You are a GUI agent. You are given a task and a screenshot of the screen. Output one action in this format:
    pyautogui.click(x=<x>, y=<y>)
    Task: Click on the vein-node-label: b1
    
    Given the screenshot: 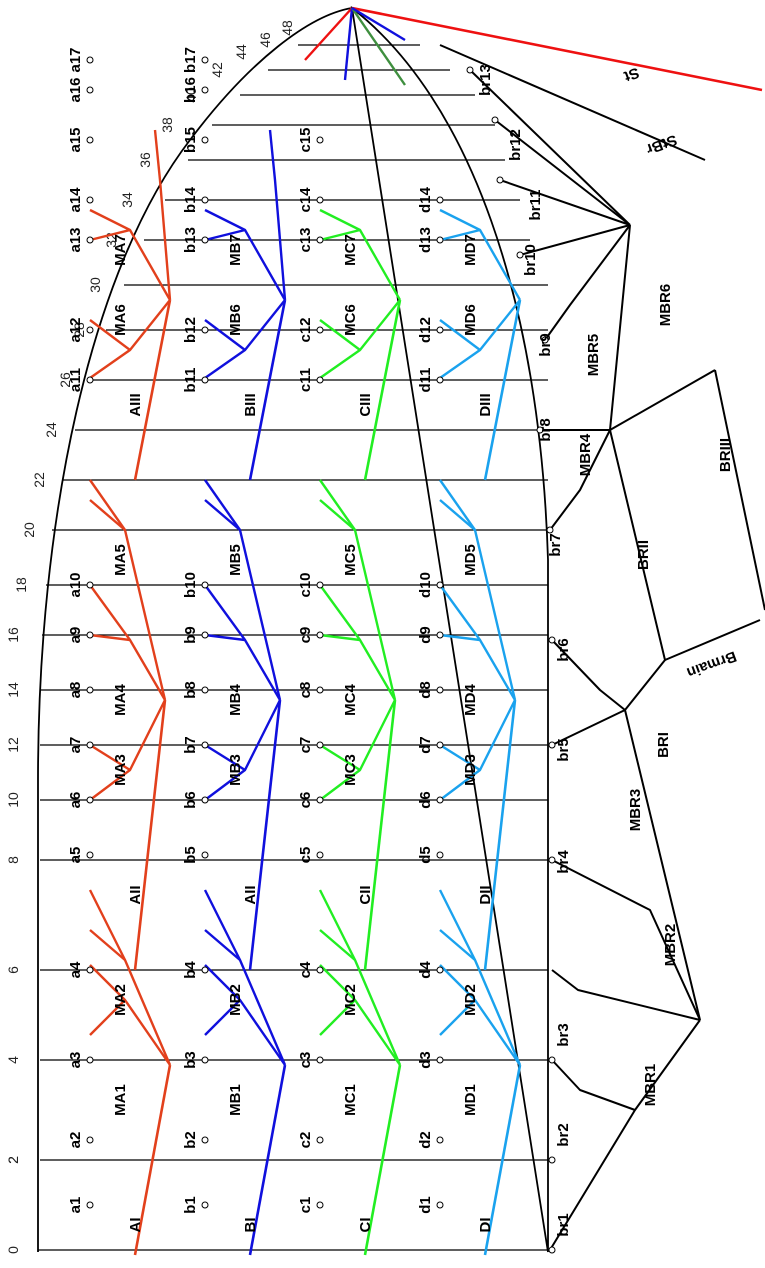 What is the action you would take?
    pyautogui.click(x=190, y=1205)
    